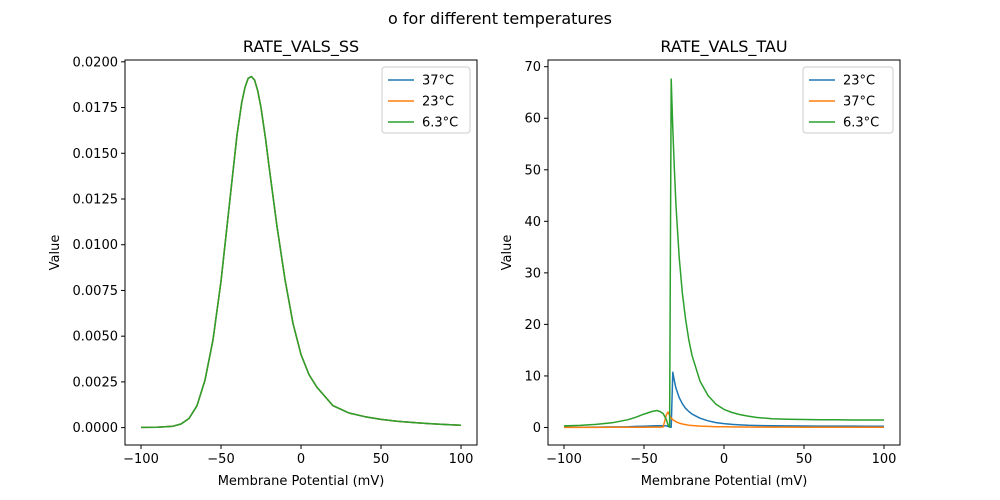 This screenshot has height=500, width=1000. Describe the element at coordinates (96, 108) in the screenshot. I see `y-tick-label: 0.0175` at that location.